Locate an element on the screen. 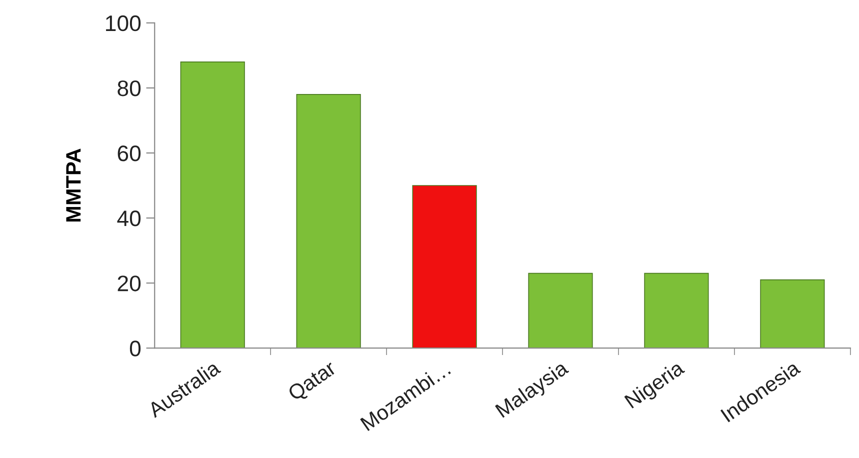 The height and width of the screenshot is (458, 859). y-axis-title: MMTPA is located at coordinates (73, 185).